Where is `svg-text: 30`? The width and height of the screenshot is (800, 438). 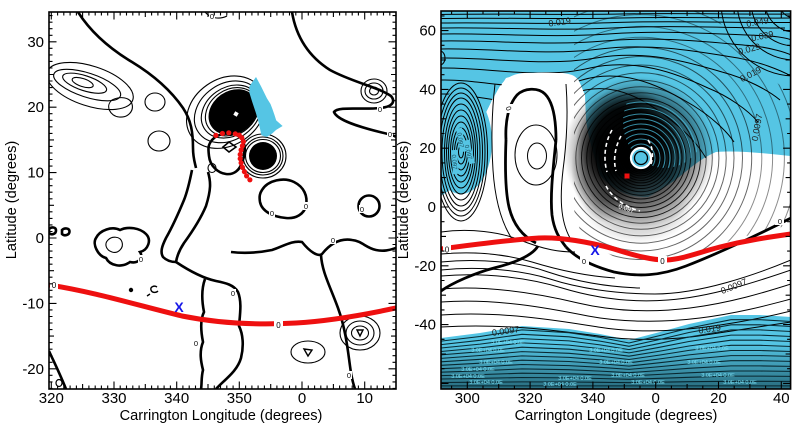
svg-text: 30 is located at coordinates (35, 42).